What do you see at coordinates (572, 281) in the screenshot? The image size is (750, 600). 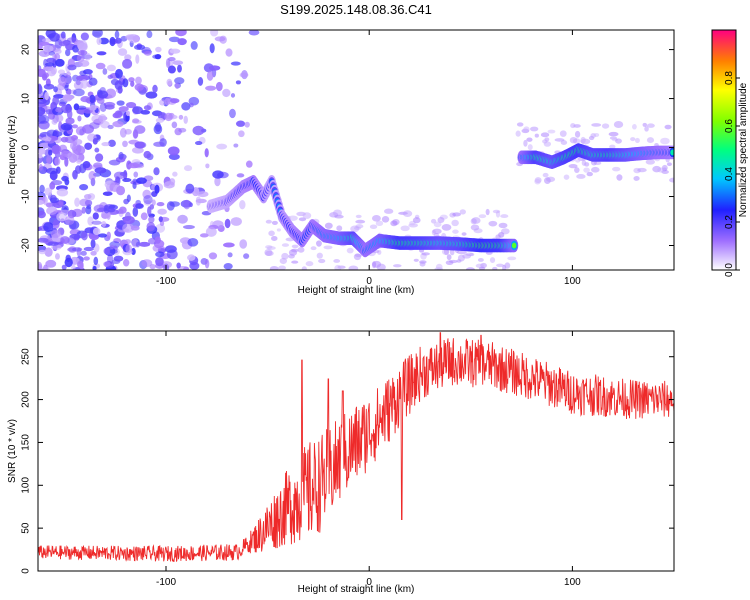 I see `x-tick-label: 100` at bounding box center [572, 281].